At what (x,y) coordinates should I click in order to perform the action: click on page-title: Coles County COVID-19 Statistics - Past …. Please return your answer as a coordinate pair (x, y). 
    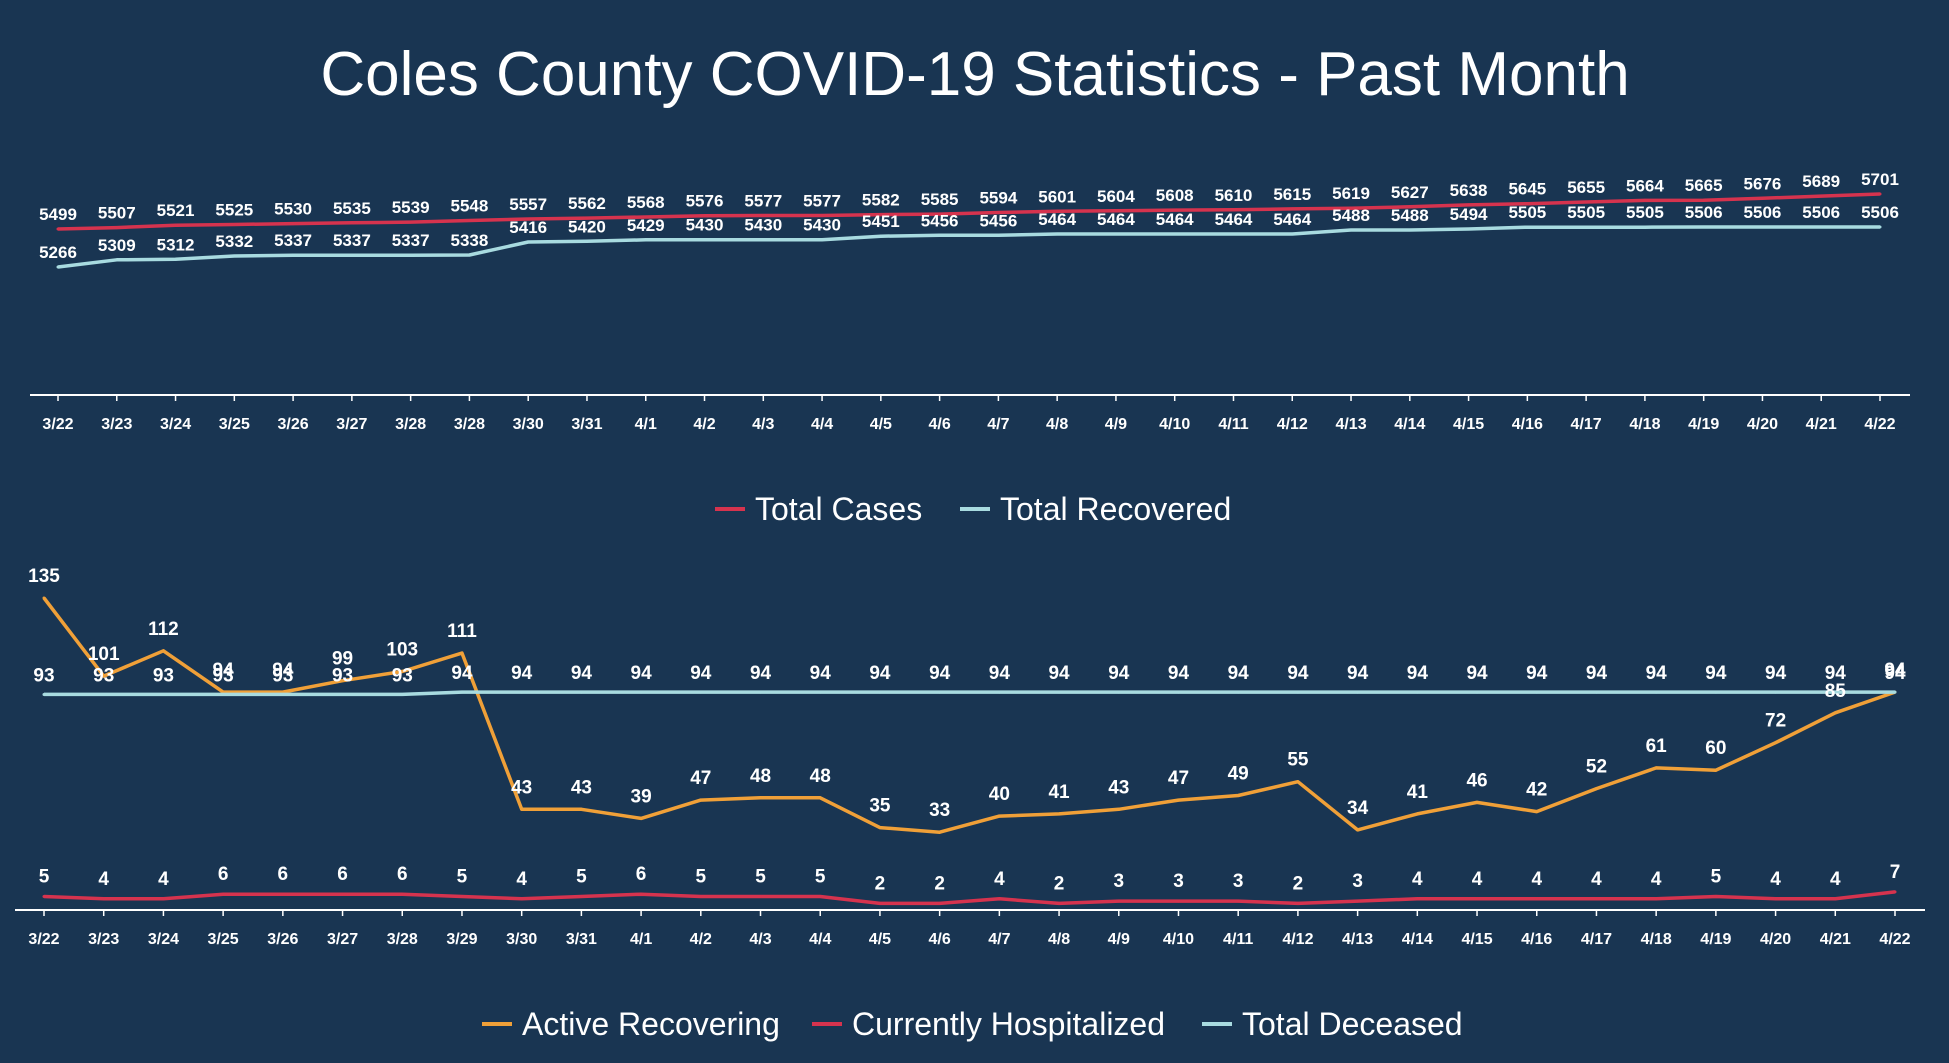
    Looking at the image, I should click on (974, 74).